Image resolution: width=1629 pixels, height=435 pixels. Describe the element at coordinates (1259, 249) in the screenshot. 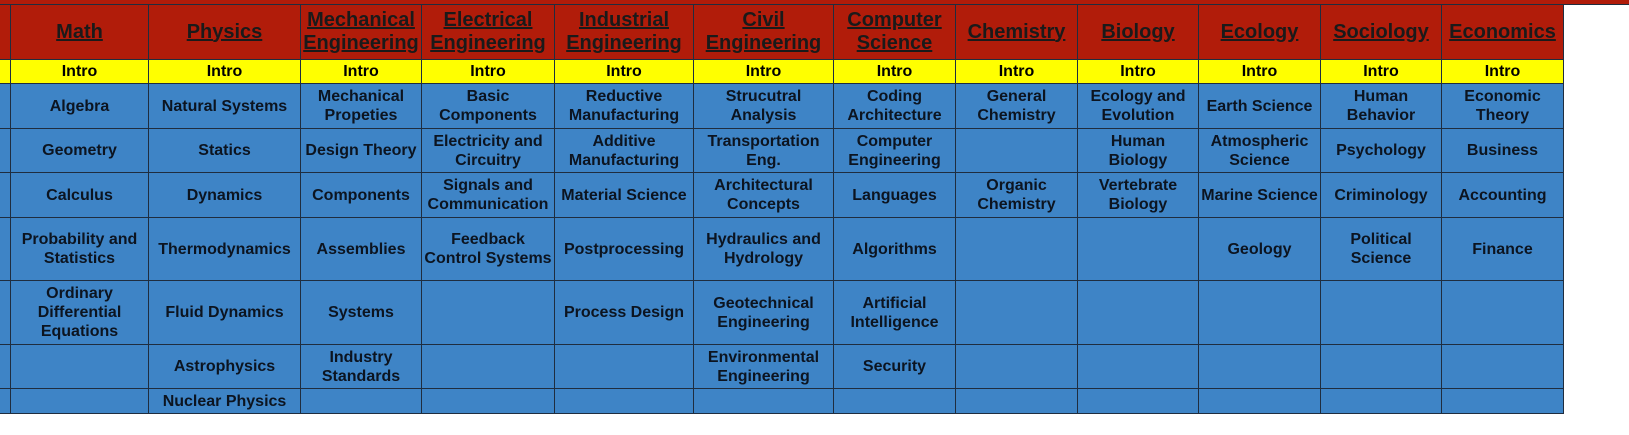

I see `course-cell: Geology` at that location.